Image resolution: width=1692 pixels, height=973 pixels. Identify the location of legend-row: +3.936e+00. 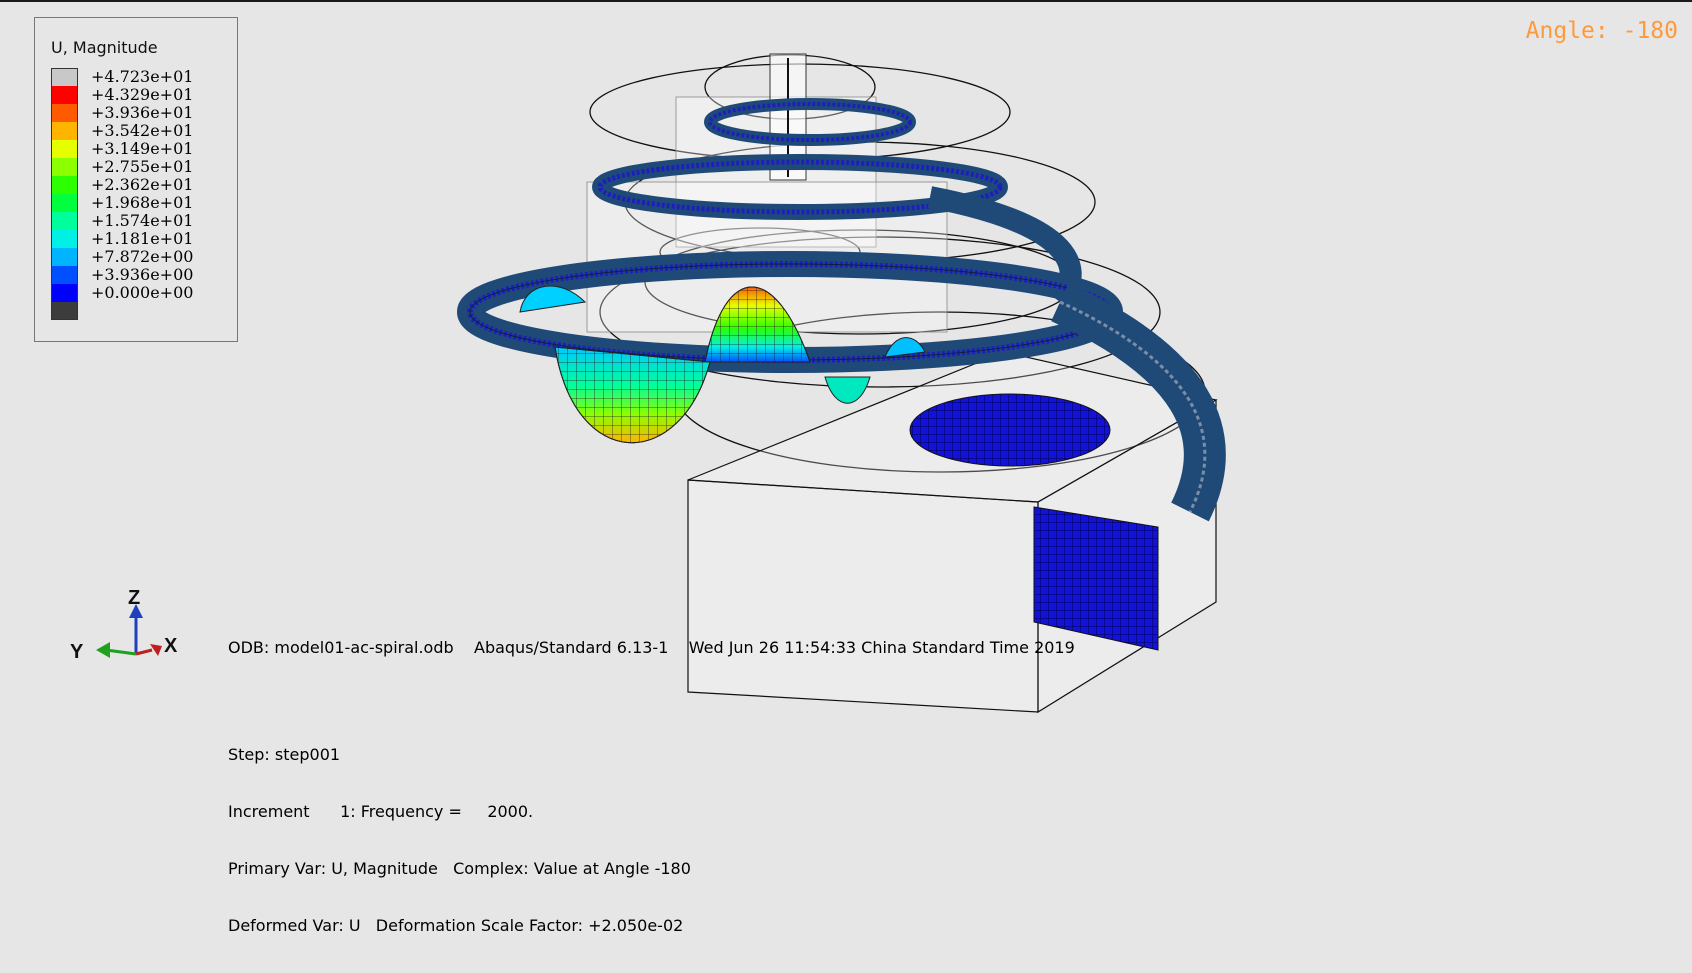
(141, 274).